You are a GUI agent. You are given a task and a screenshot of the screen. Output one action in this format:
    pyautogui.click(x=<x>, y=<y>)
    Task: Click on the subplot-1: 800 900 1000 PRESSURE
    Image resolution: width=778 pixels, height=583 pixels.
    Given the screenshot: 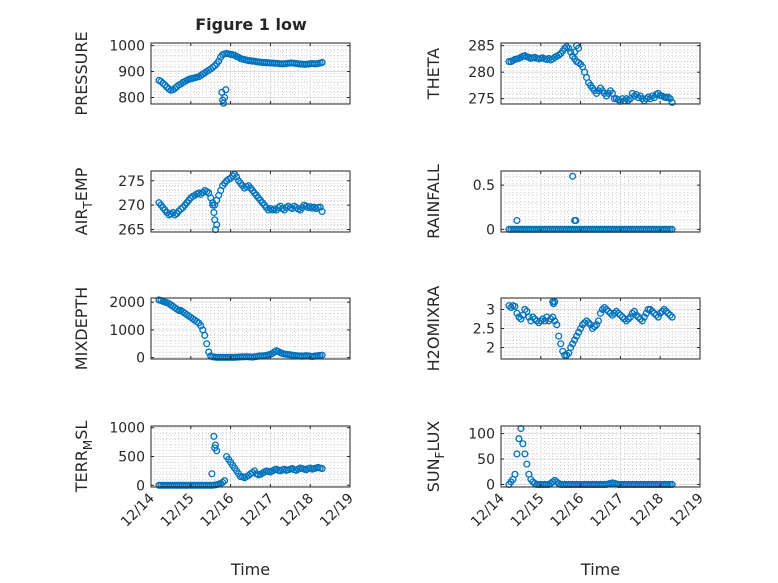 What is the action you would take?
    pyautogui.click(x=211, y=73)
    